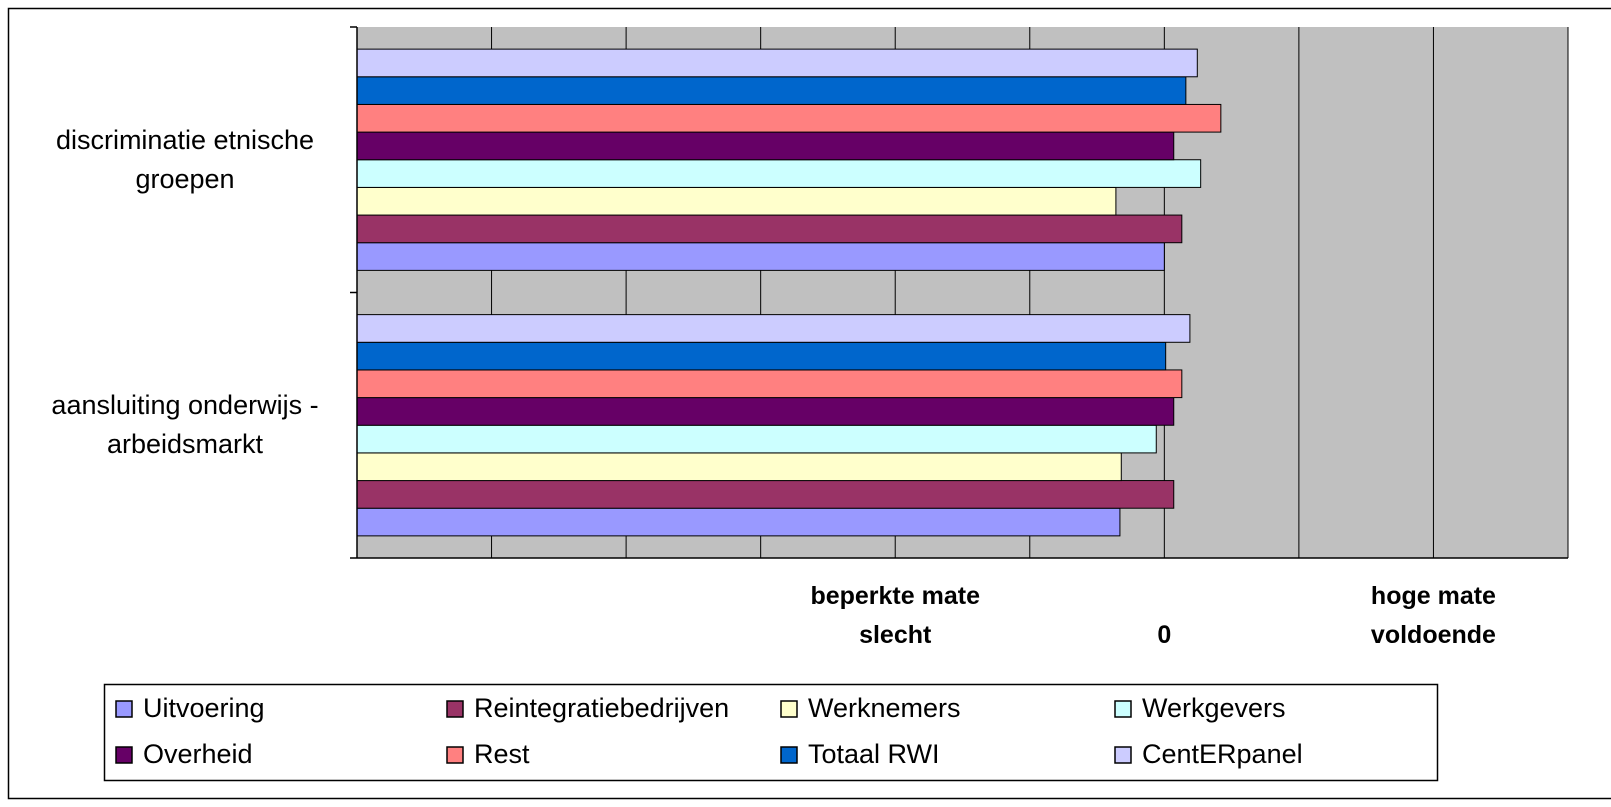  I want to click on legend-label: Werkgevers, so click(1214, 708).